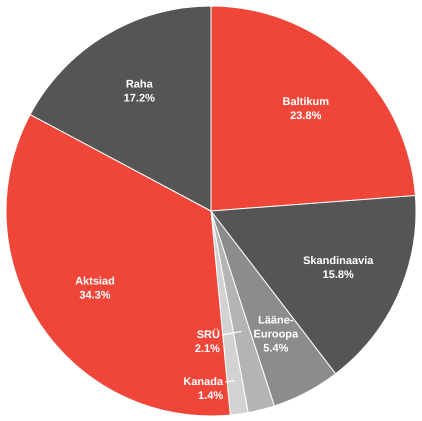  I want to click on data-label: 17.2%, so click(140, 98).